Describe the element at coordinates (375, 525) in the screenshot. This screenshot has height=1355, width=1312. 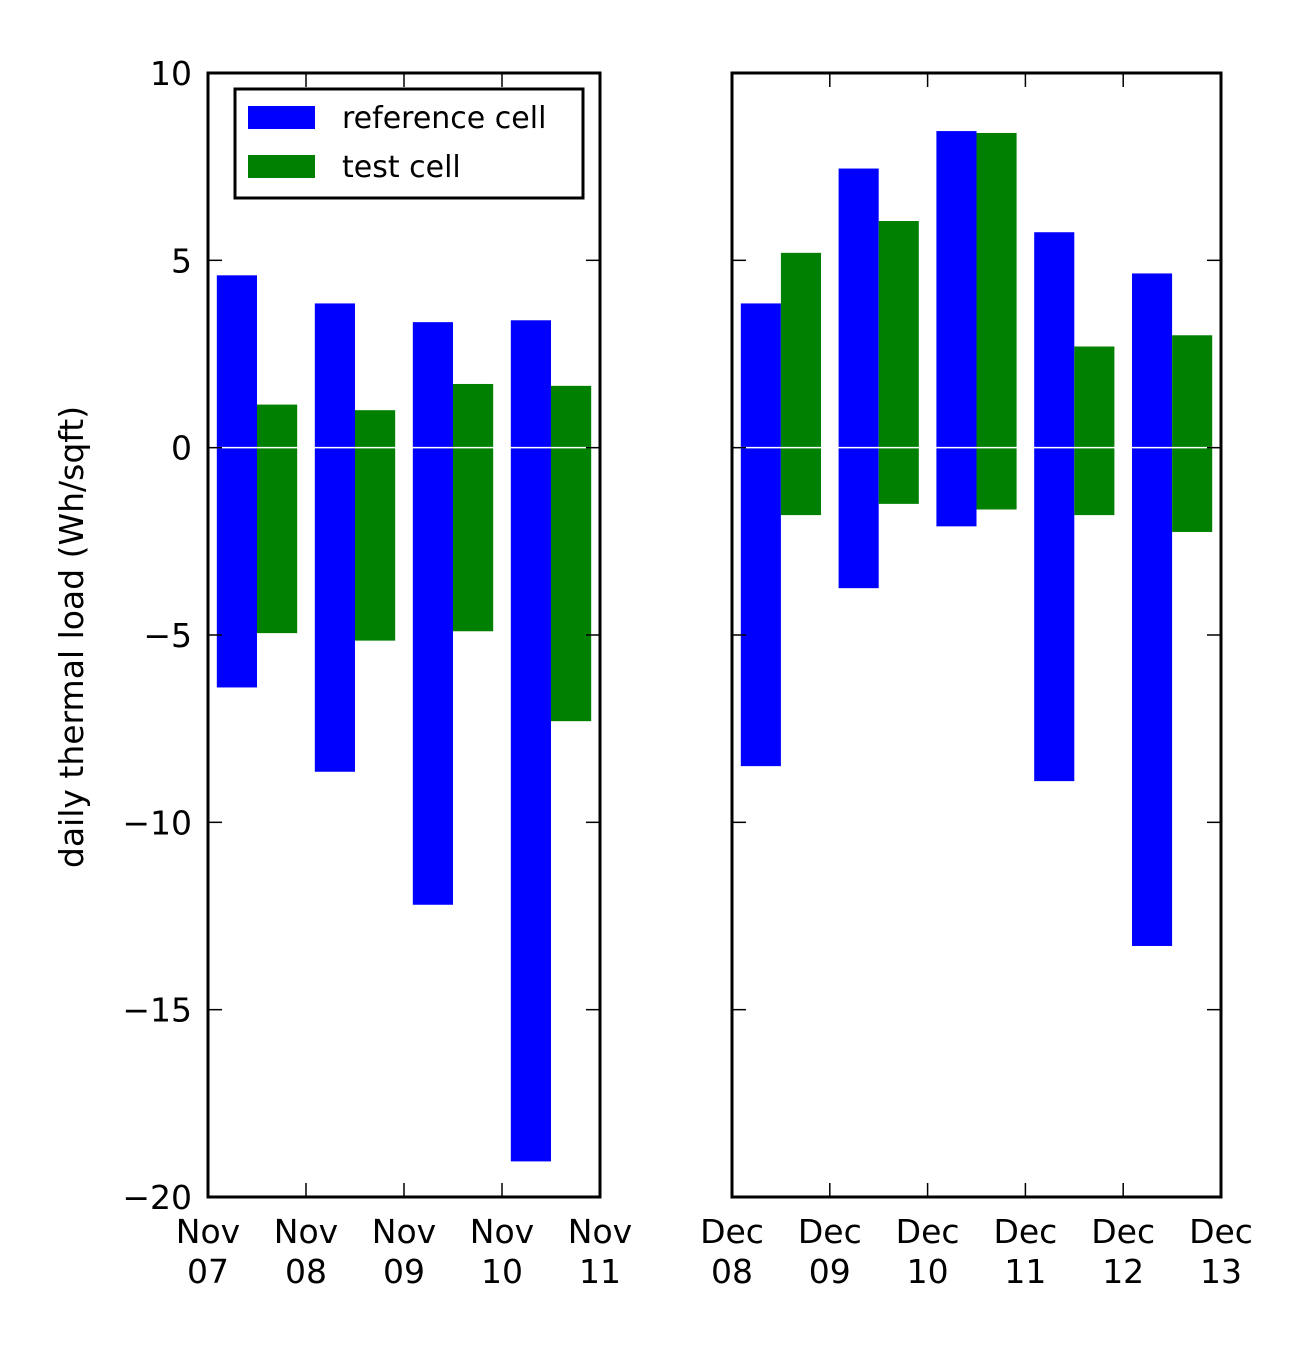
I see `test-cell-bar-p1-d2` at that location.